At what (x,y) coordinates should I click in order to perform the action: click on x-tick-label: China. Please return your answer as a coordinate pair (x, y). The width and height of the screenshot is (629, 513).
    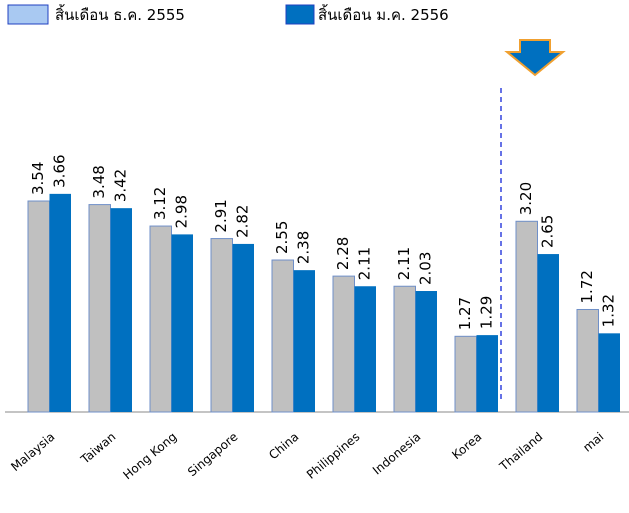
    Looking at the image, I should click on (283, 446).